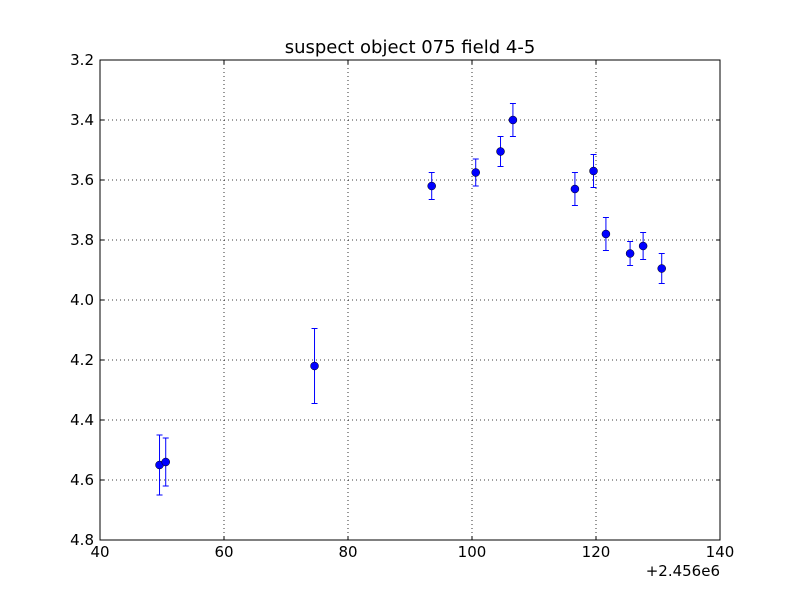 This screenshot has width=800, height=600. I want to click on x-offset-label: +2.456e6, so click(683, 571).